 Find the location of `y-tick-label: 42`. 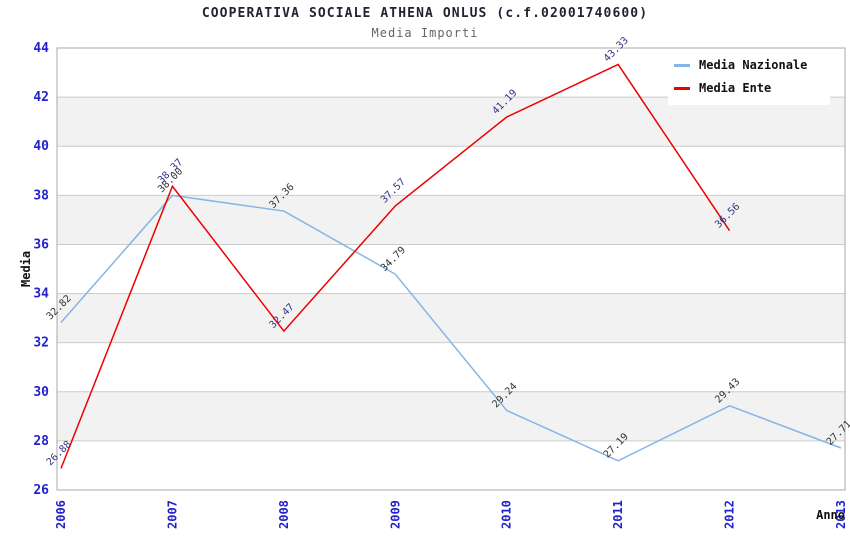

y-tick-label: 42 is located at coordinates (41, 97).